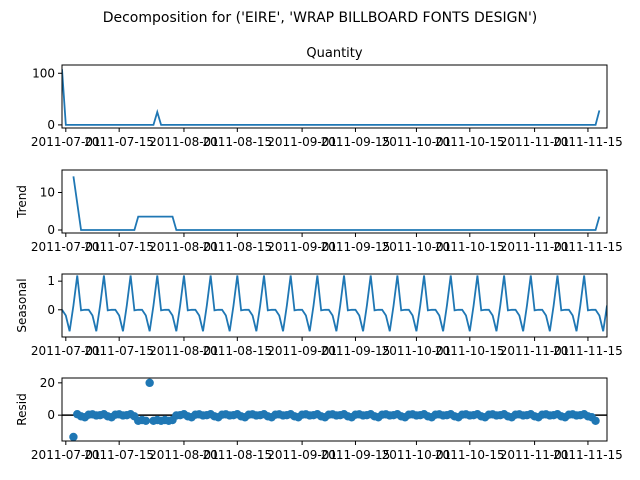 The image size is (640, 480). I want to click on plot-area-observed, so click(331, 97).